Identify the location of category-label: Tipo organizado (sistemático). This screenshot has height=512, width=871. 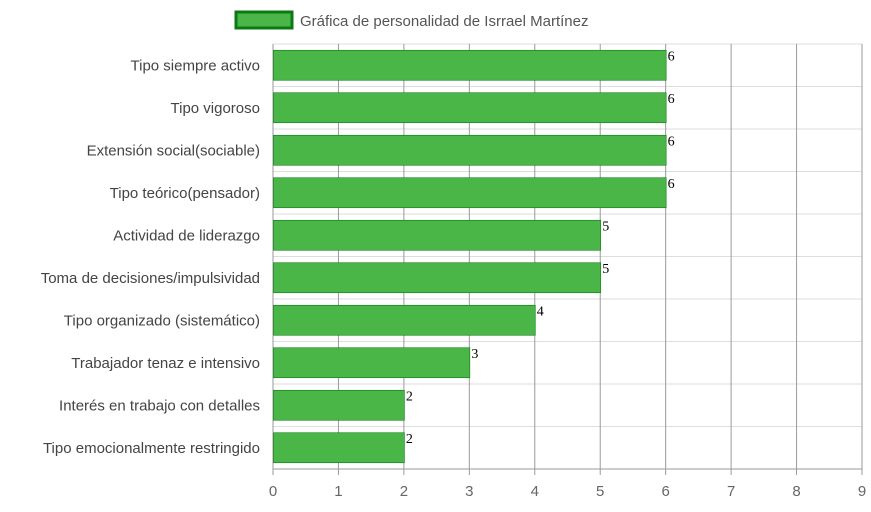
(162, 320).